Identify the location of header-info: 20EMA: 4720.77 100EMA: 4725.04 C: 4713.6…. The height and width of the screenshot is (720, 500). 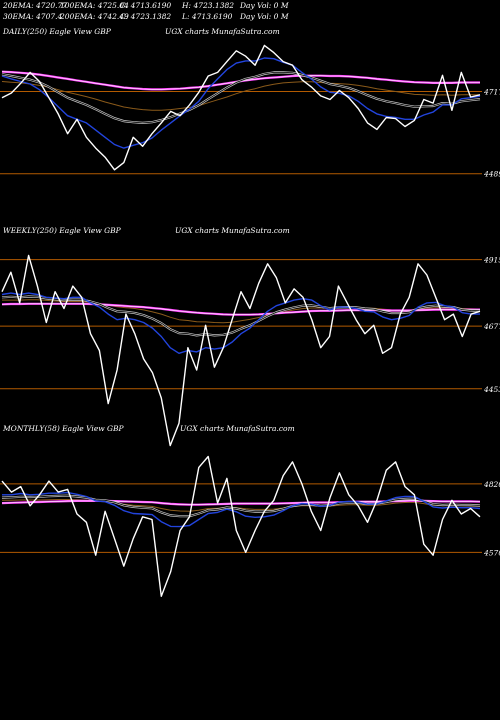
(145, 11).